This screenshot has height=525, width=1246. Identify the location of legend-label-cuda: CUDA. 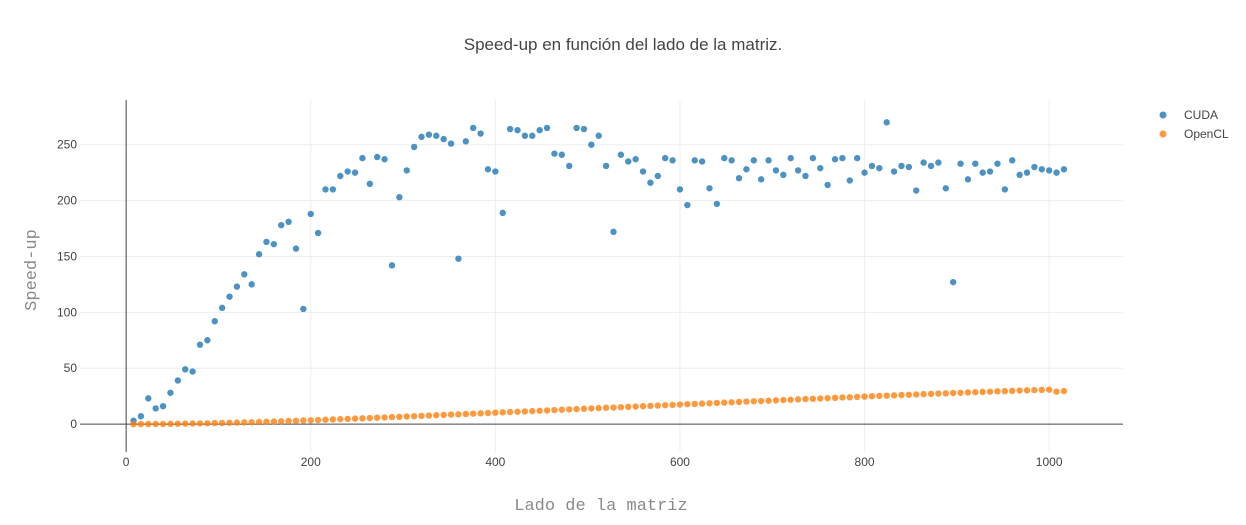
(1201, 115).